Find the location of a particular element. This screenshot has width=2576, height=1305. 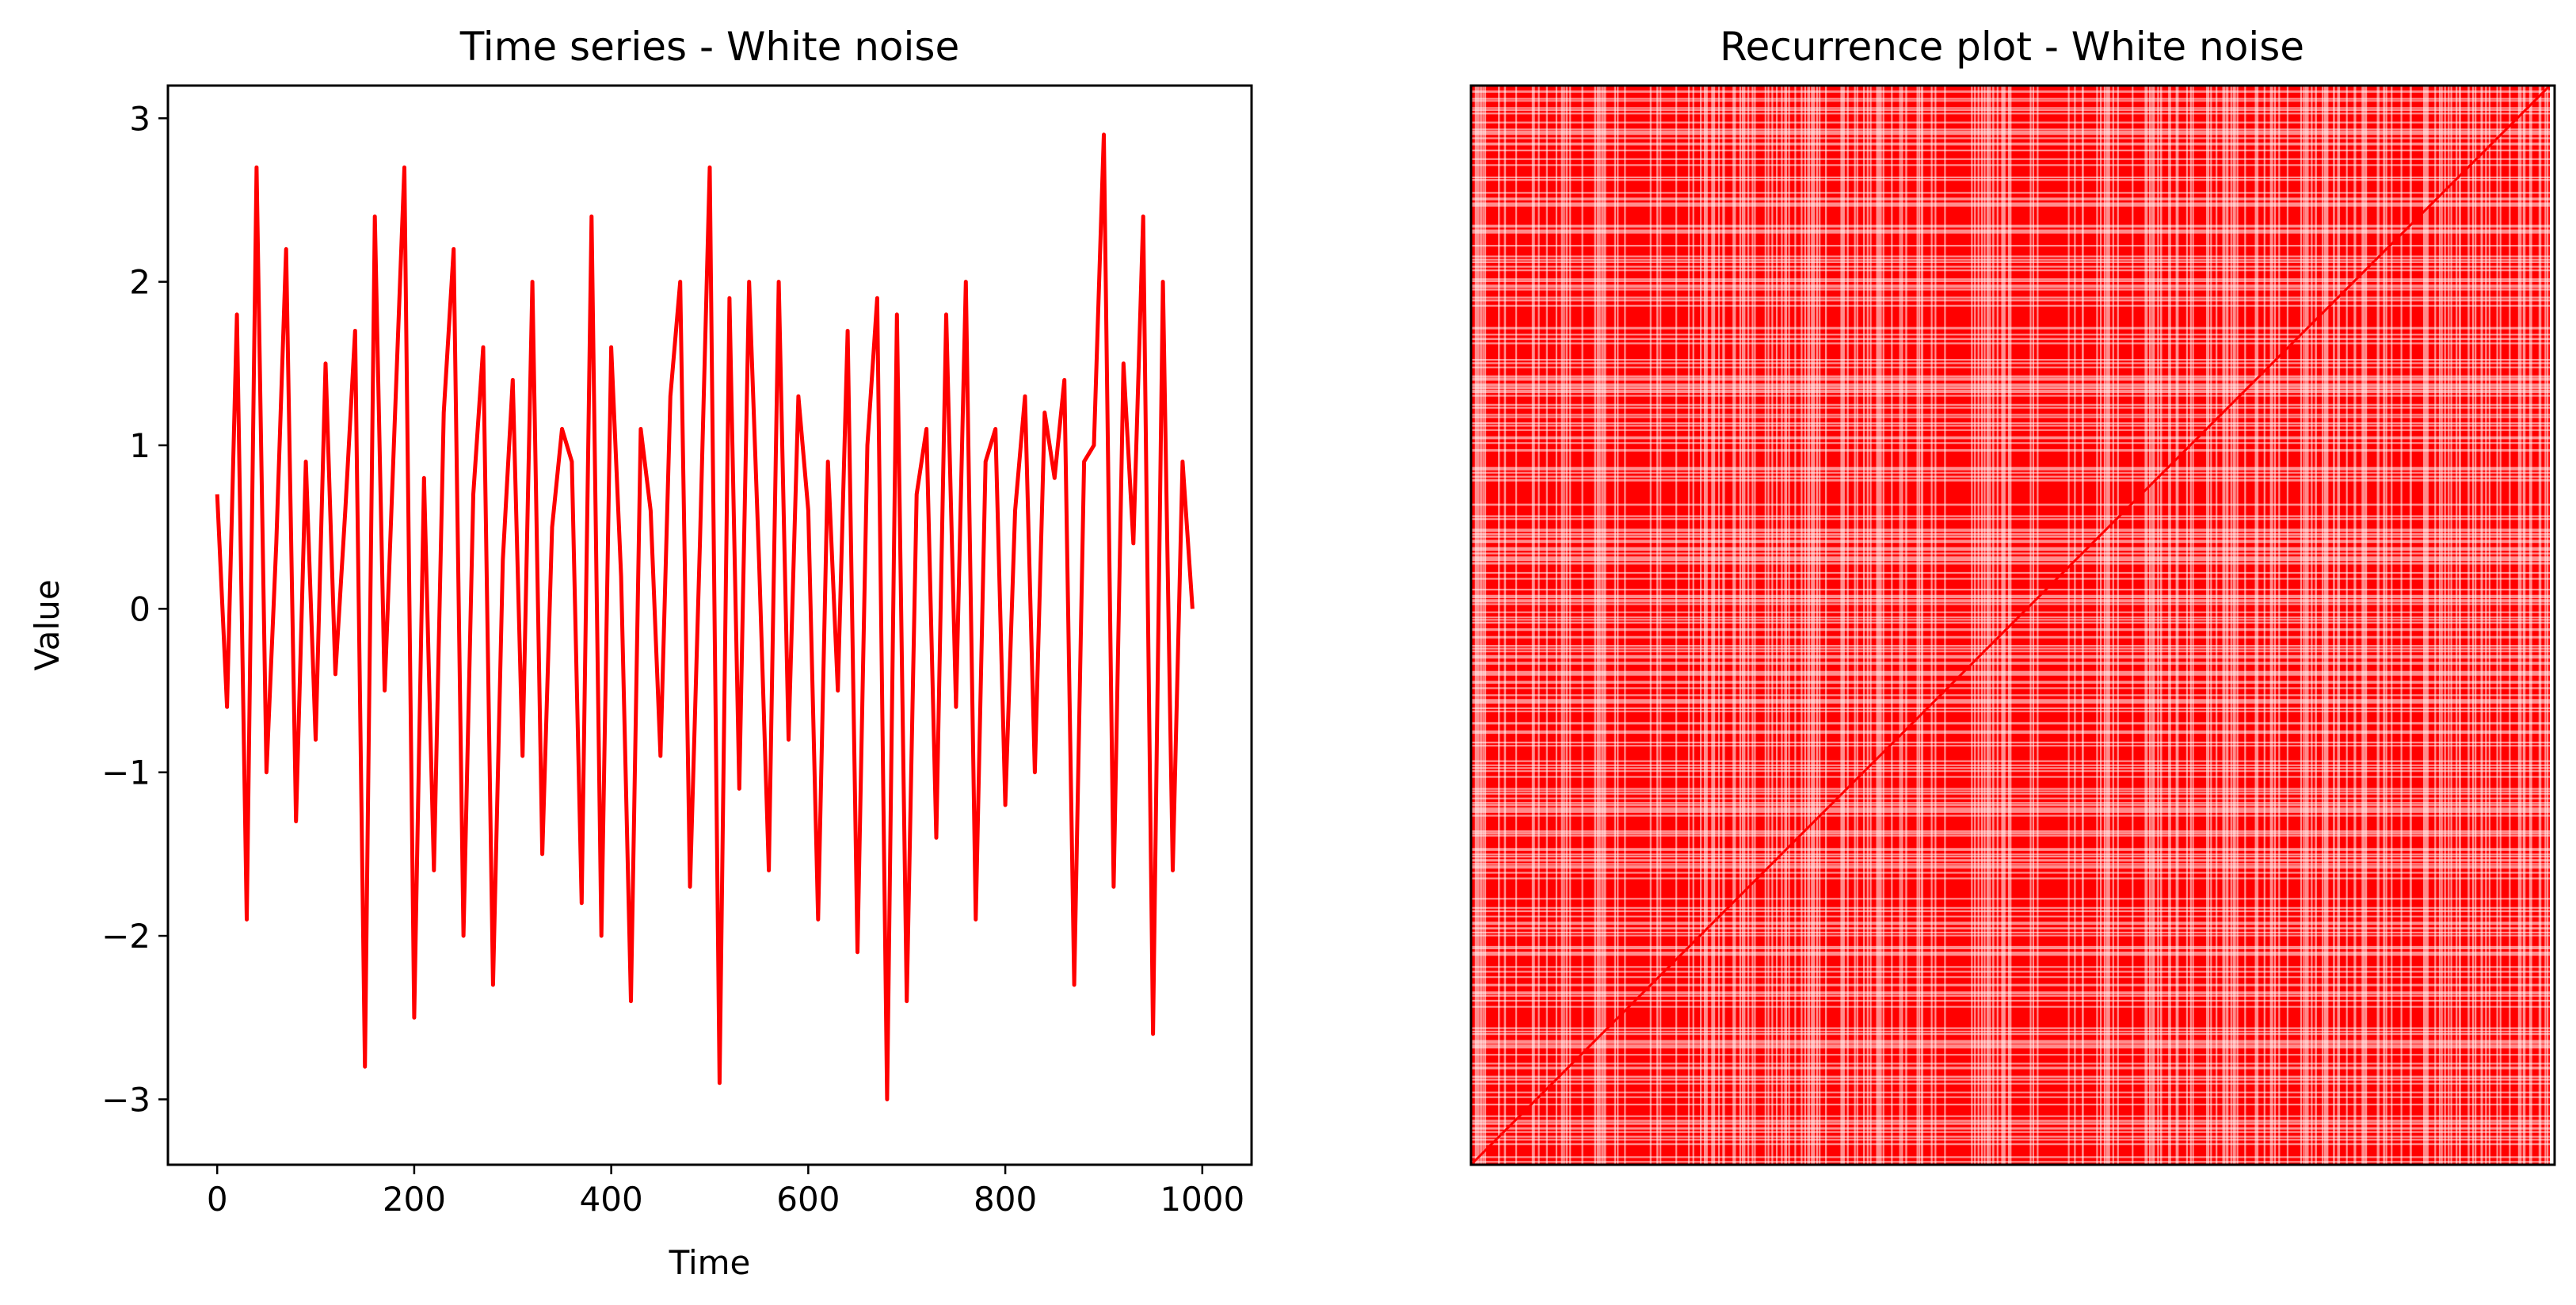

y-tick-label: 3 is located at coordinates (140, 119).